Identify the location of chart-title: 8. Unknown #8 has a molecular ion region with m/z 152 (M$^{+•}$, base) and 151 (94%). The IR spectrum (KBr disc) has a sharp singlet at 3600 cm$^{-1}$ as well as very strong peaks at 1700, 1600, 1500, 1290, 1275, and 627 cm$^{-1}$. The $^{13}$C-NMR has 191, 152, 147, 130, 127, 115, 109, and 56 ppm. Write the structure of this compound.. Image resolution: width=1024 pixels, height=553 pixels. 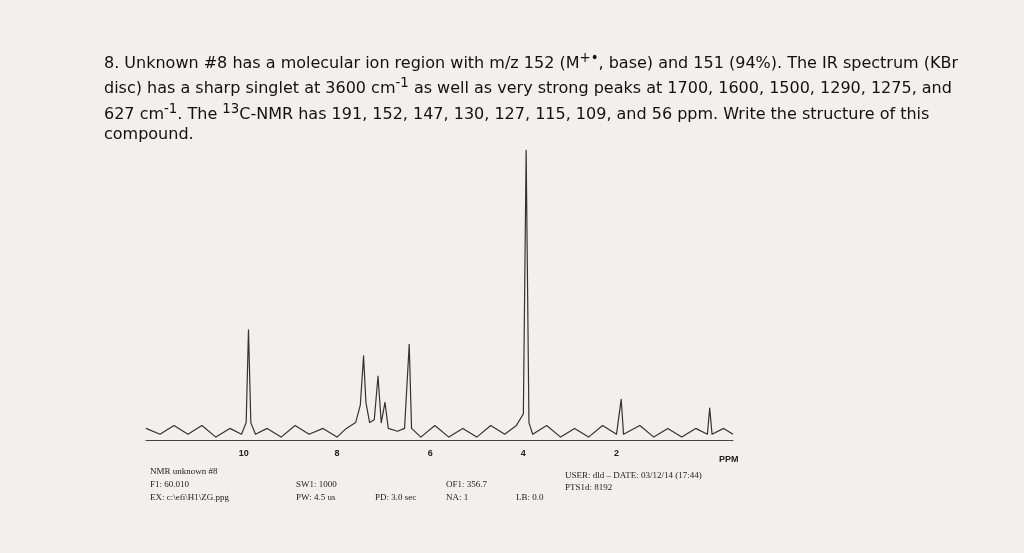
(531, 96).